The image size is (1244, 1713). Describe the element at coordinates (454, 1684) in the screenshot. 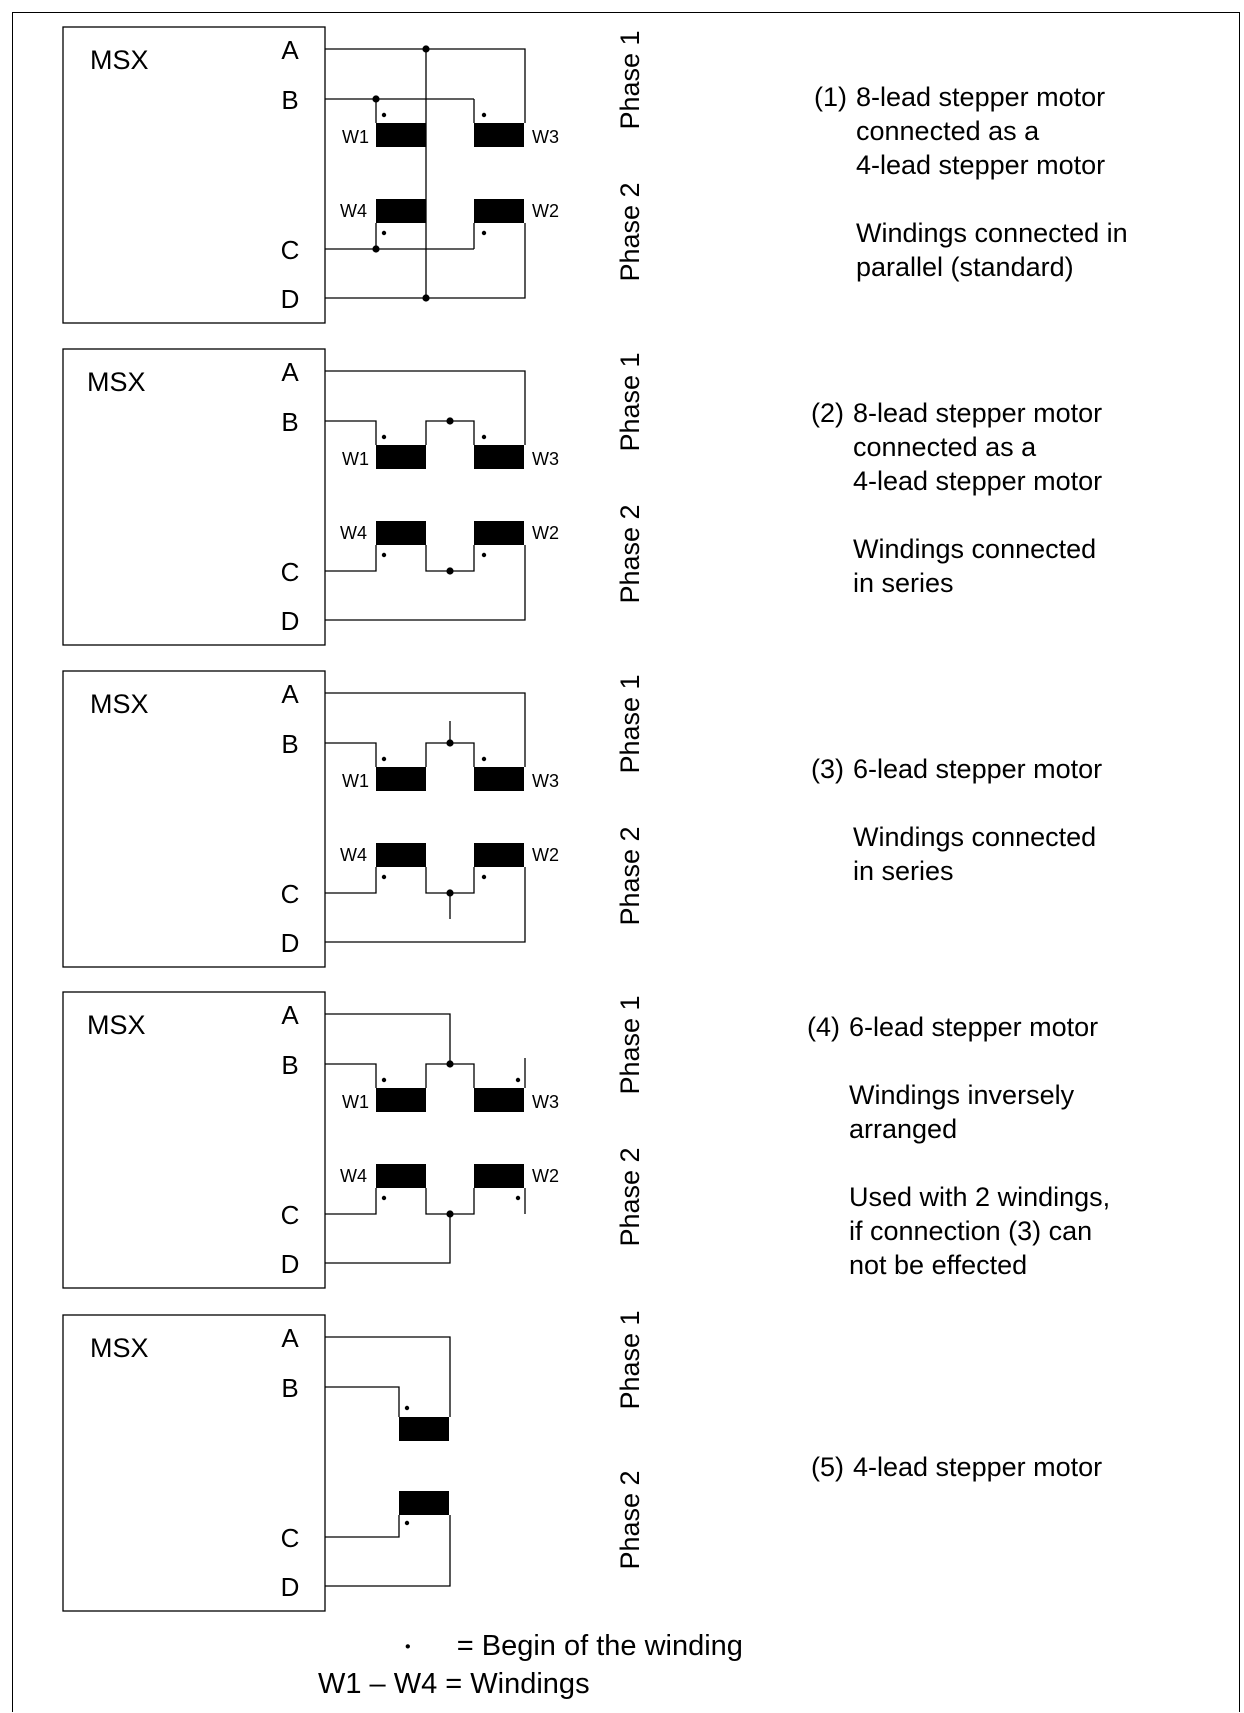

I see `legend-windings-text: W1 – W4 = Windings` at that location.